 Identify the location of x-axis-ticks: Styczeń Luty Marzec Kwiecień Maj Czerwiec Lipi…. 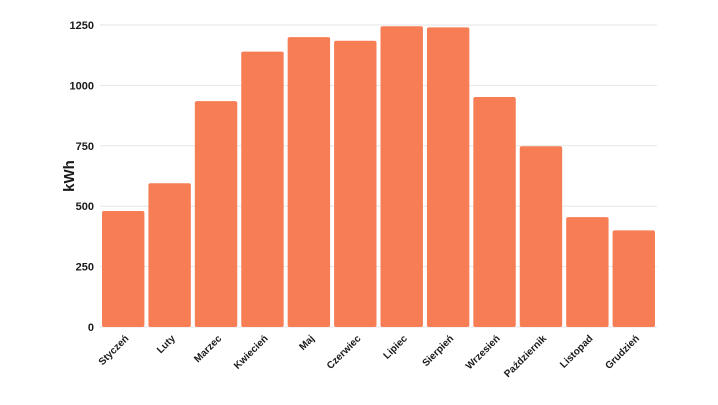
(369, 356).